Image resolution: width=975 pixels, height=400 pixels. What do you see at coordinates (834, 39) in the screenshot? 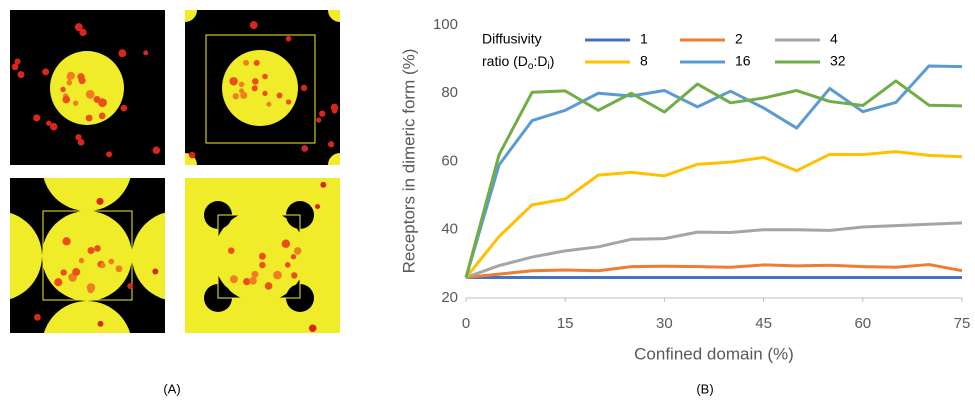
I see `legend-label: 4` at bounding box center [834, 39].